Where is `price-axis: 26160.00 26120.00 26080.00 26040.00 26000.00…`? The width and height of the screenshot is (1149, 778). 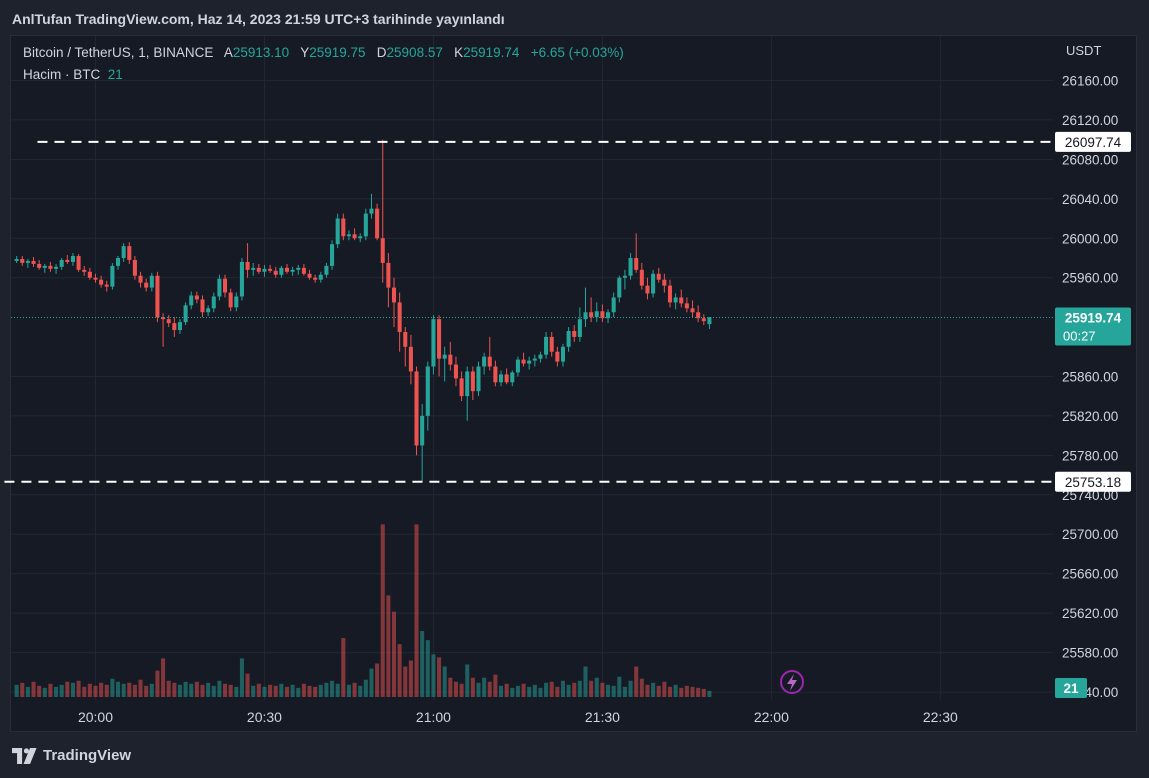 price-axis: 26160.00 26120.00 26080.00 26040.00 26000.00… is located at coordinates (1090, 386).